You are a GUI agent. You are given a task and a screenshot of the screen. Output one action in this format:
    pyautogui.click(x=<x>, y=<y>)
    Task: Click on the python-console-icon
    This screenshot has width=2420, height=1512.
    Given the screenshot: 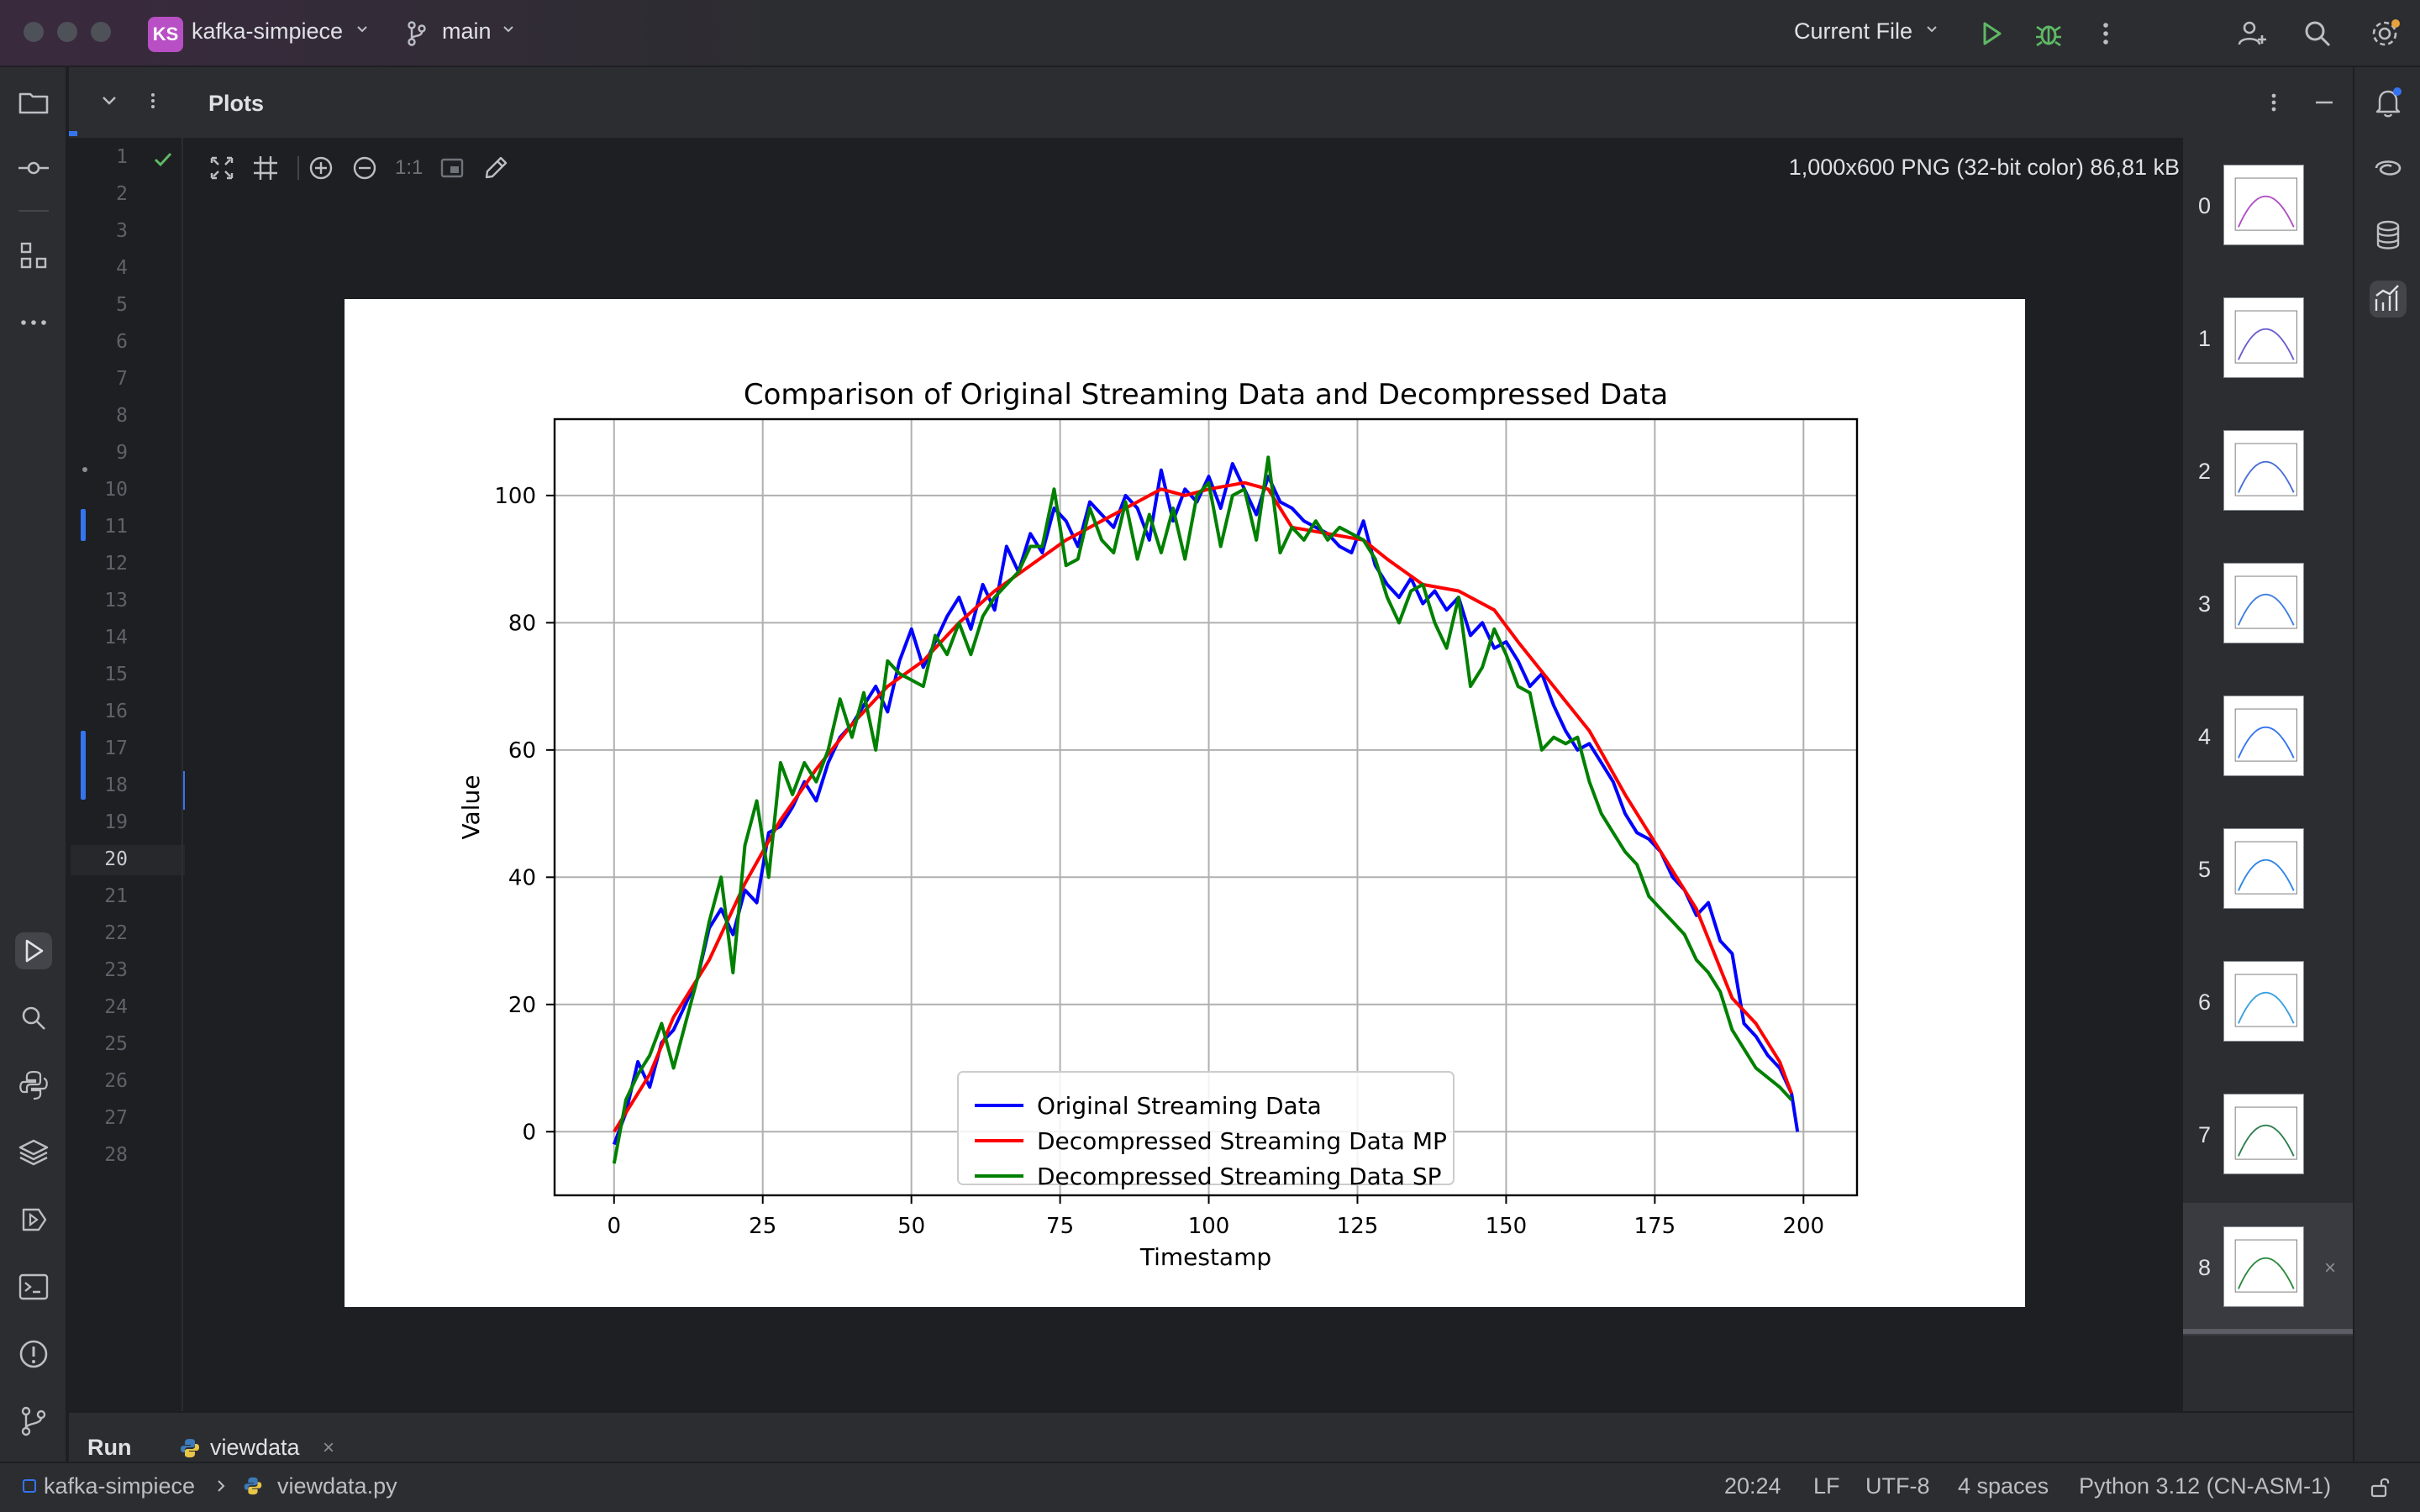 What is the action you would take?
    pyautogui.click(x=34, y=1085)
    